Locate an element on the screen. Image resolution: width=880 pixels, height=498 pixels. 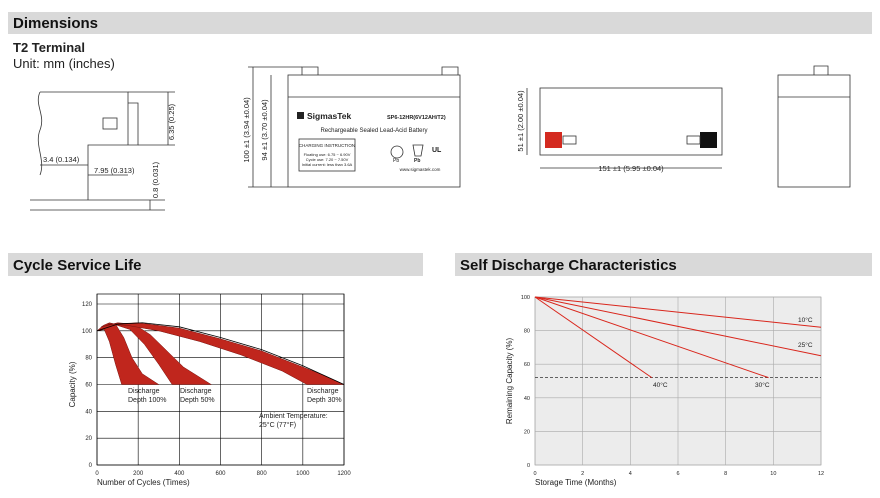
series-label: 40°C is located at coordinates (660, 385).